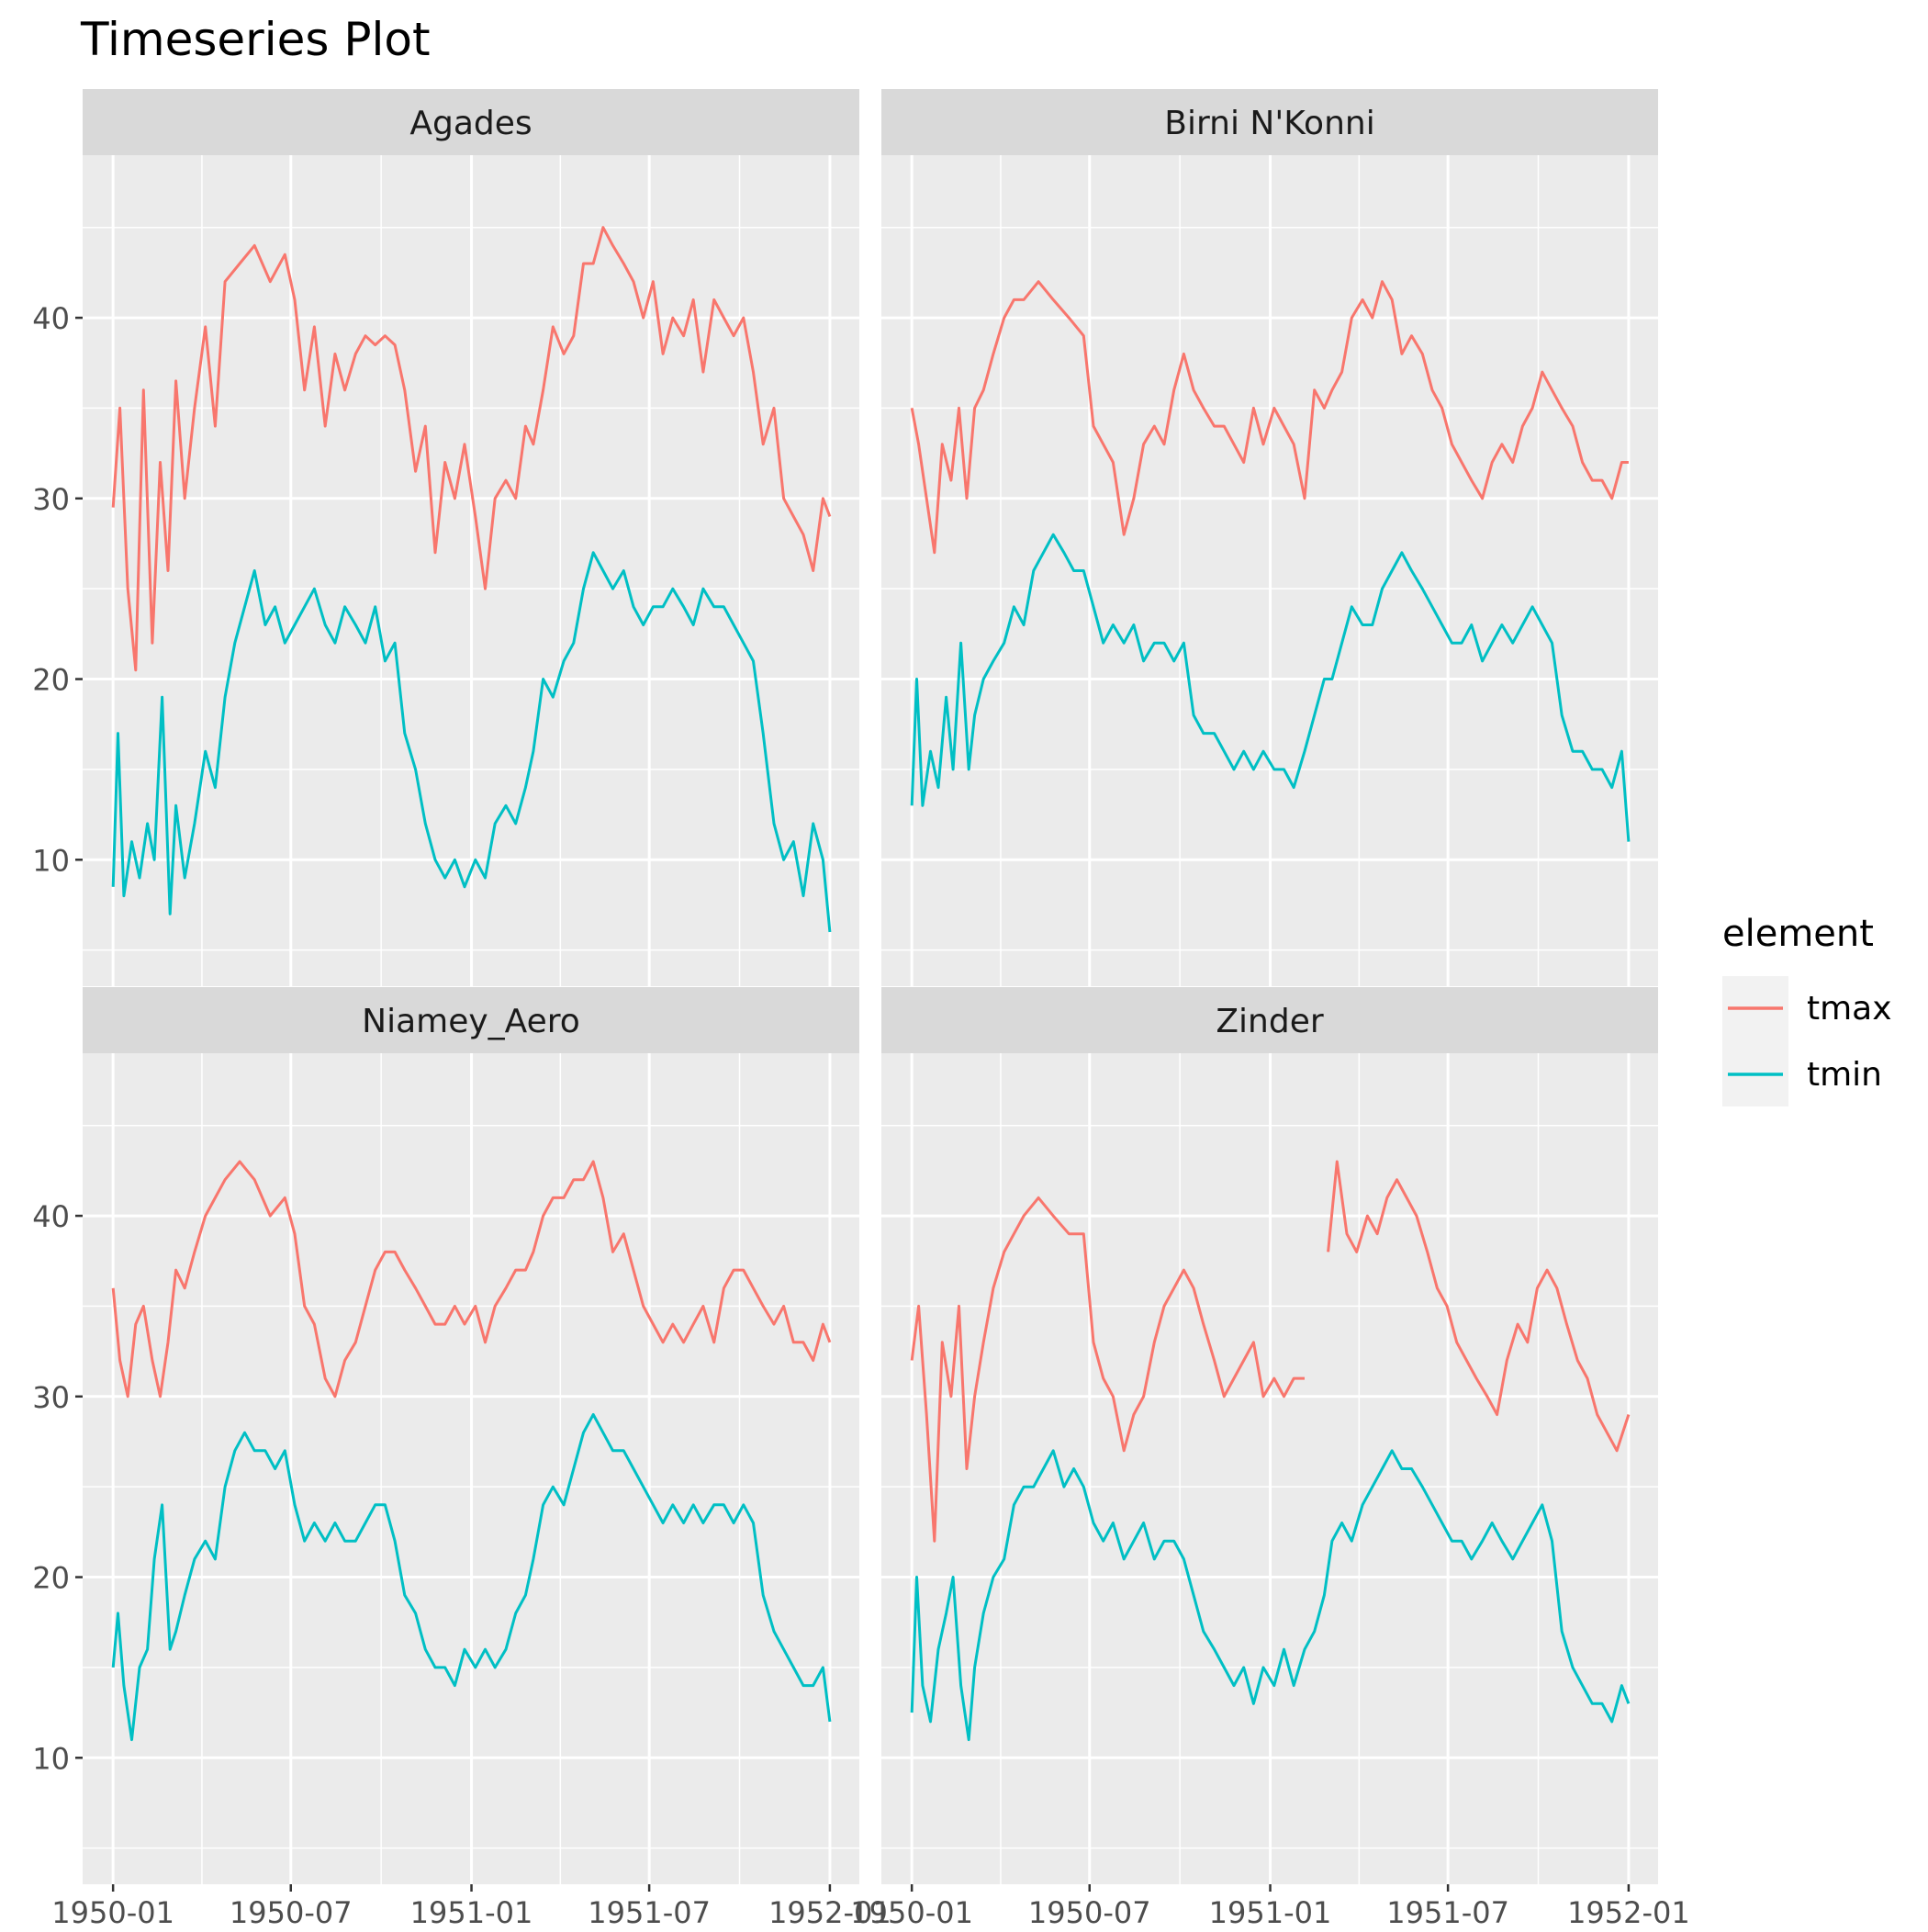 The image size is (1928, 1932). Describe the element at coordinates (1844, 1075) in the screenshot. I see `legend-label: tmin` at that location.